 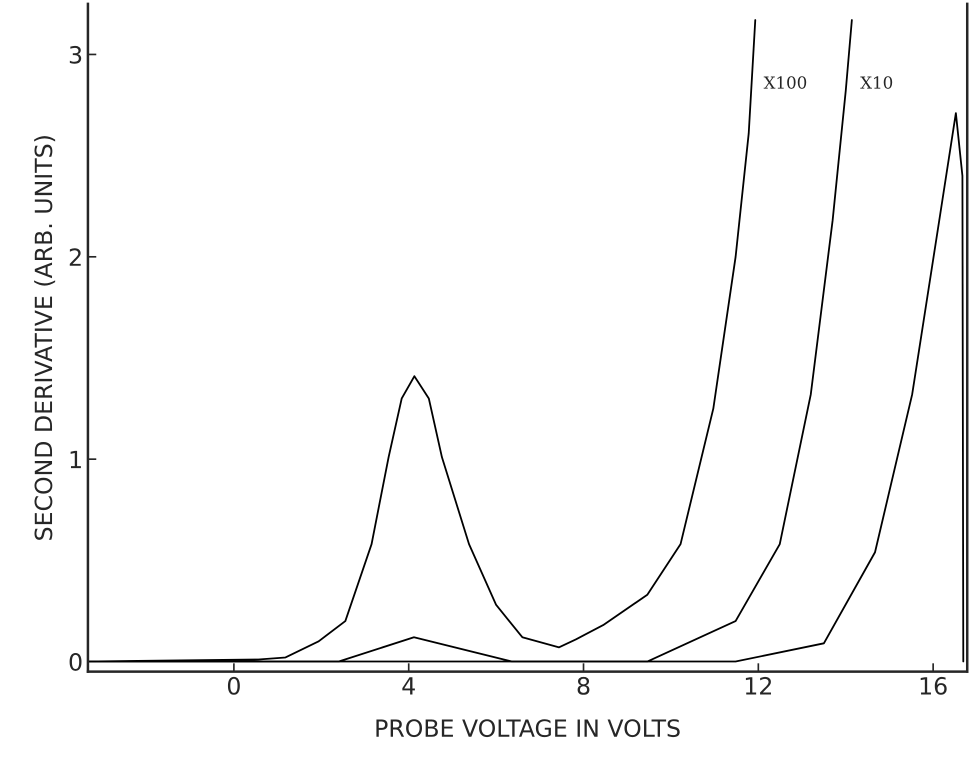 What do you see at coordinates (408, 685) in the screenshot?
I see `x-tick-label: 4` at bounding box center [408, 685].